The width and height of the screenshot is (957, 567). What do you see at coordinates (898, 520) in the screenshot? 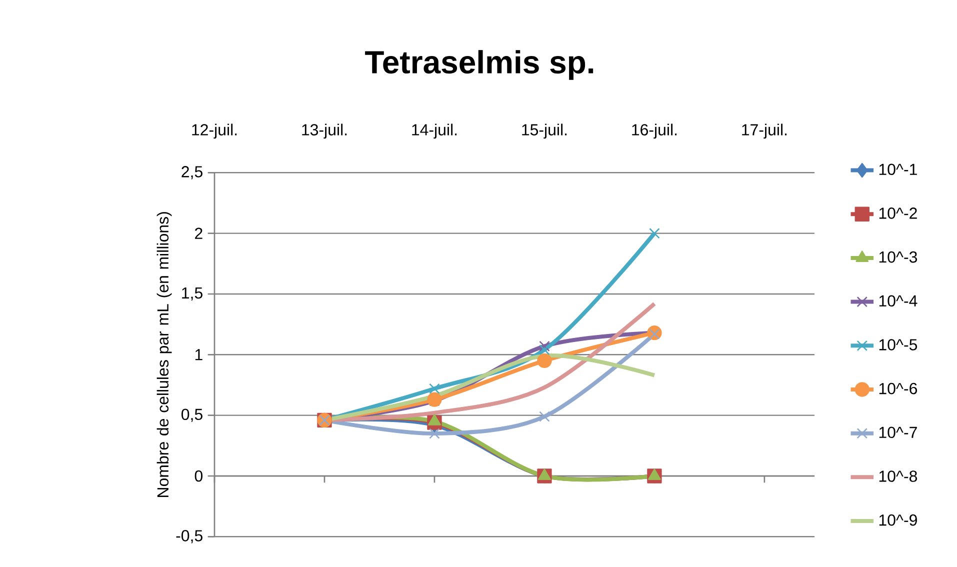
I see `legend-label: 10^-9` at bounding box center [898, 520].